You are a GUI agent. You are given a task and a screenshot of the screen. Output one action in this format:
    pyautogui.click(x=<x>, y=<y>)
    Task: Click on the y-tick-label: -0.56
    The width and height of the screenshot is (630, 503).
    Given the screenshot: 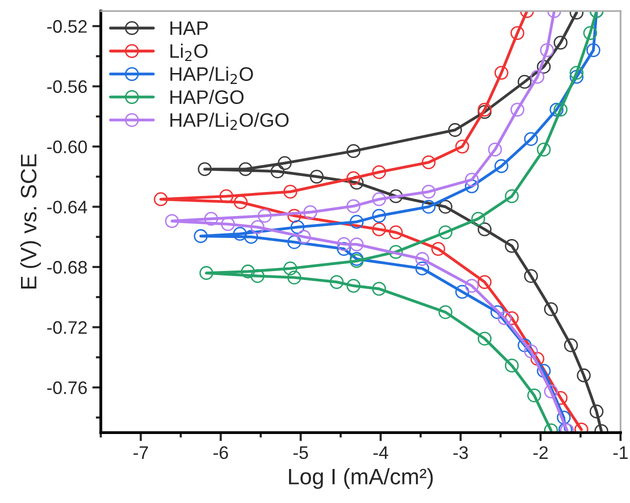 What is the action you would take?
    pyautogui.click(x=67, y=87)
    